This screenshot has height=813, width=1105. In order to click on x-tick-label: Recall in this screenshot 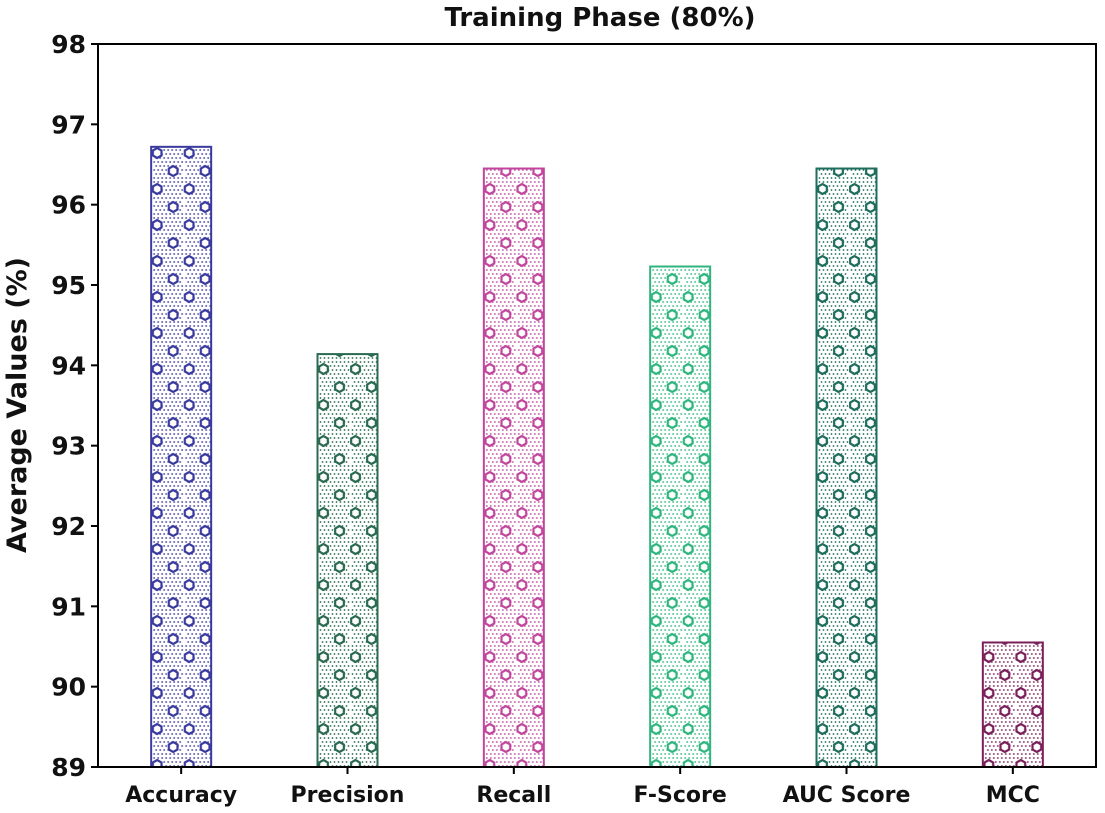, I will do `click(513, 795)`.